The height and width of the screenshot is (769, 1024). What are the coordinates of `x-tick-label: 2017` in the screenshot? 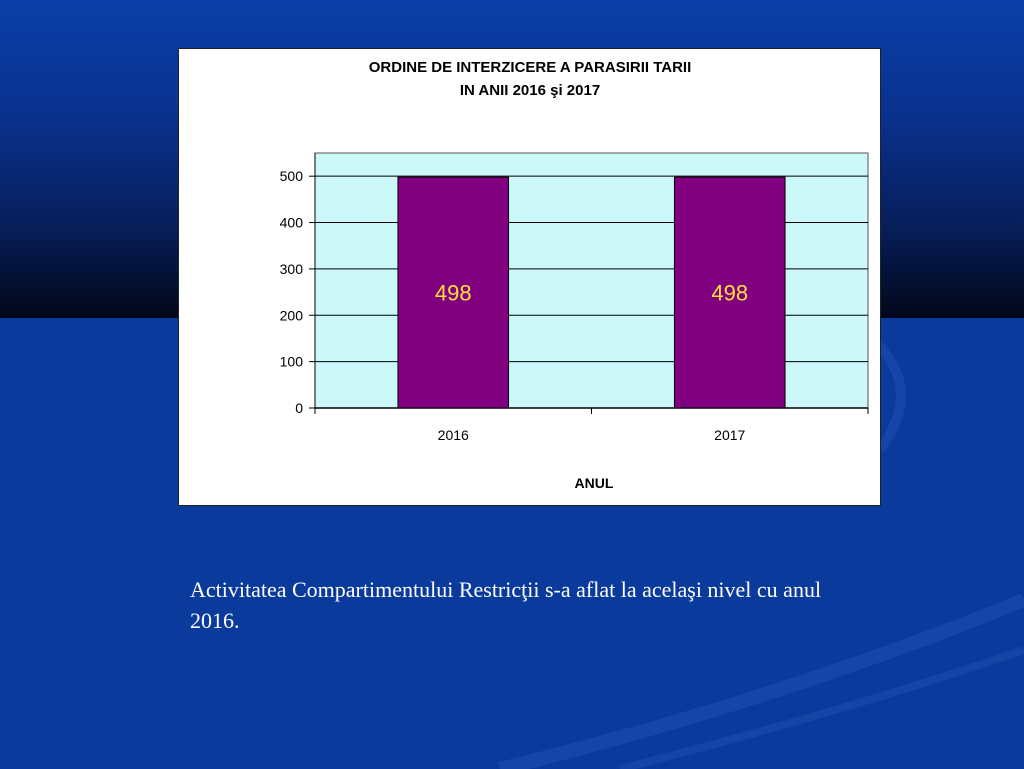 It's located at (729, 435).